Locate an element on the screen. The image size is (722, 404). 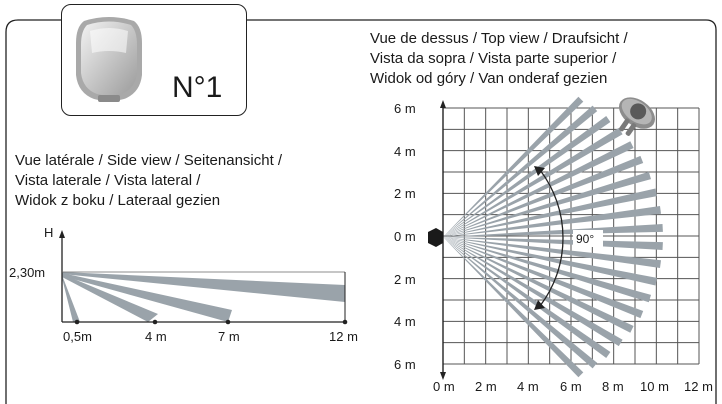
top-view-title-line: Vista da sopra / Vista parte superior / is located at coordinates (493, 58).